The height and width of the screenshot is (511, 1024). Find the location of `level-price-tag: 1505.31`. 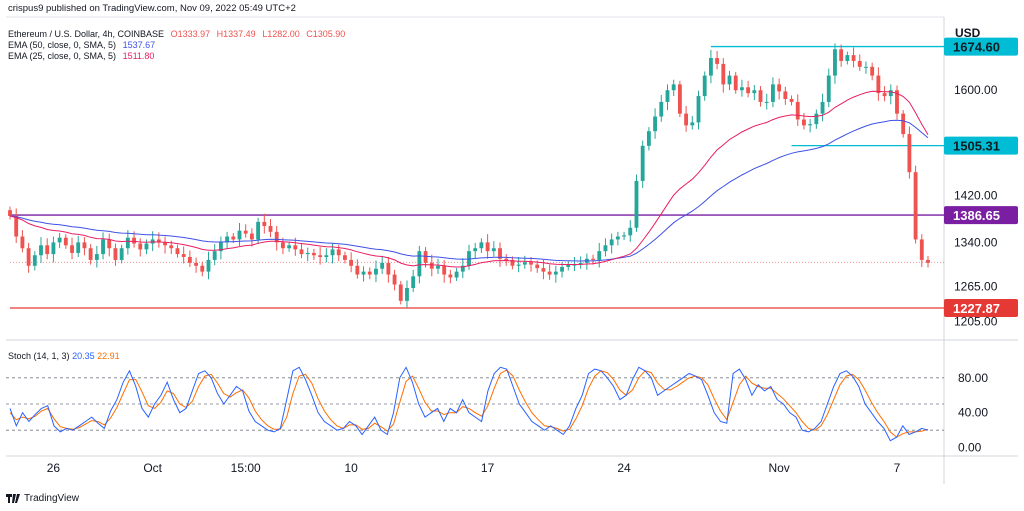

level-price-tag: 1505.31 is located at coordinates (981, 145).